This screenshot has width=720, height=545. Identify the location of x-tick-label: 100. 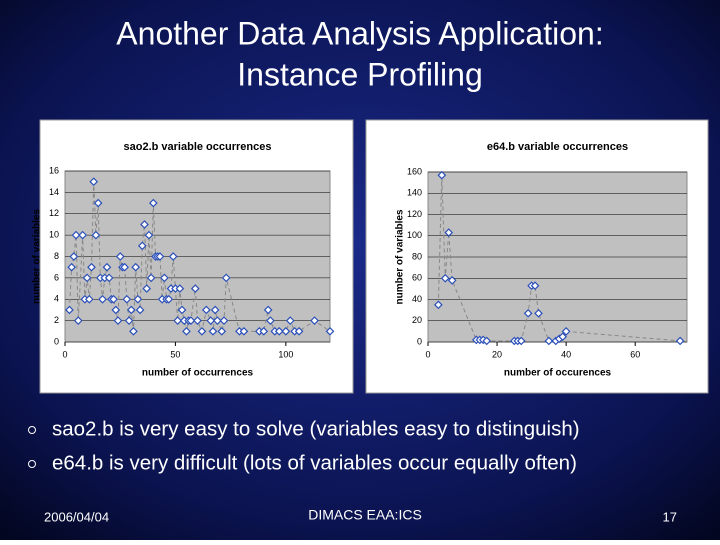
(285, 354).